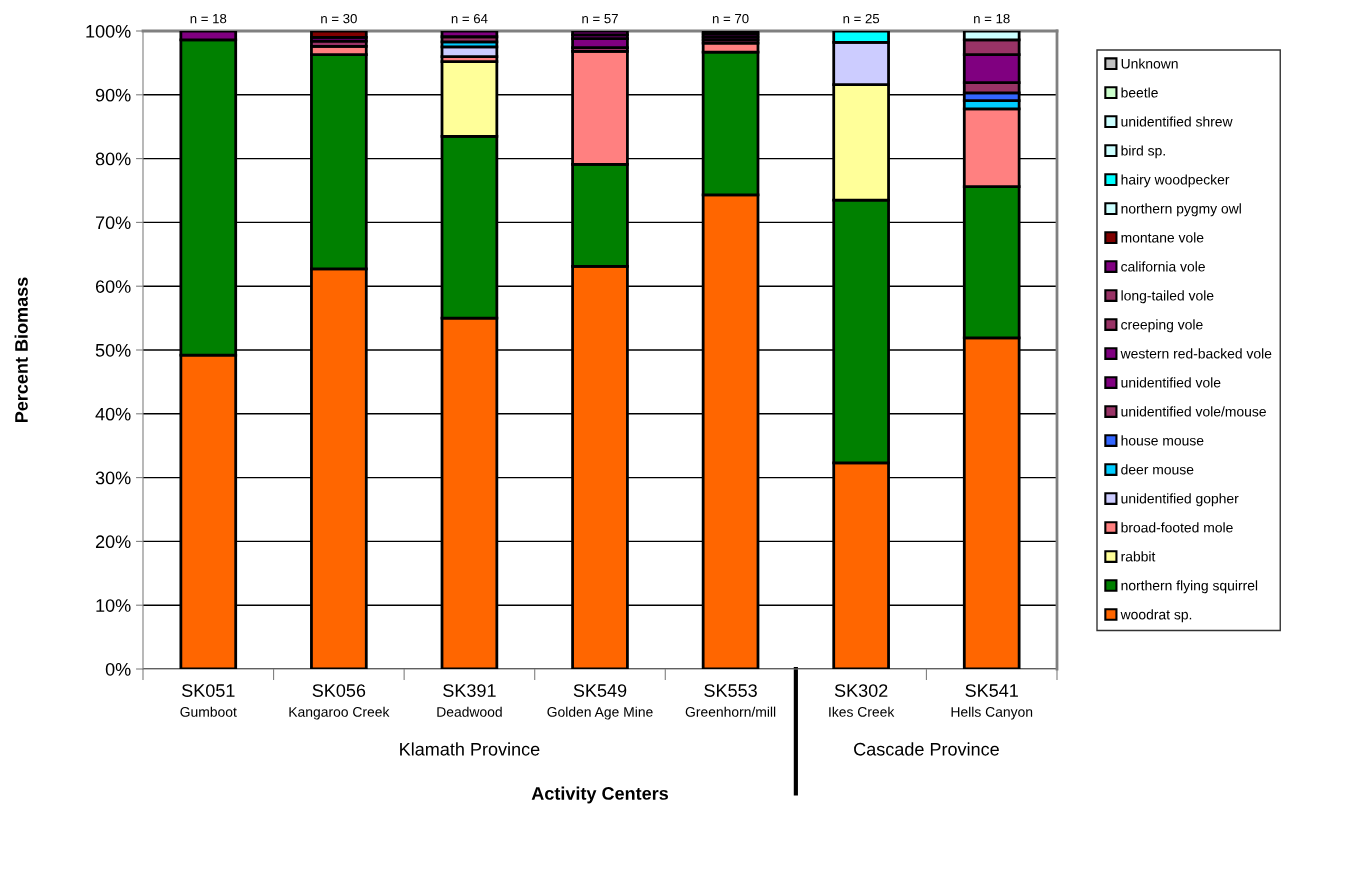 The height and width of the screenshot is (877, 1370). Describe the element at coordinates (1139, 92) in the screenshot. I see `legend-label: beetle` at that location.